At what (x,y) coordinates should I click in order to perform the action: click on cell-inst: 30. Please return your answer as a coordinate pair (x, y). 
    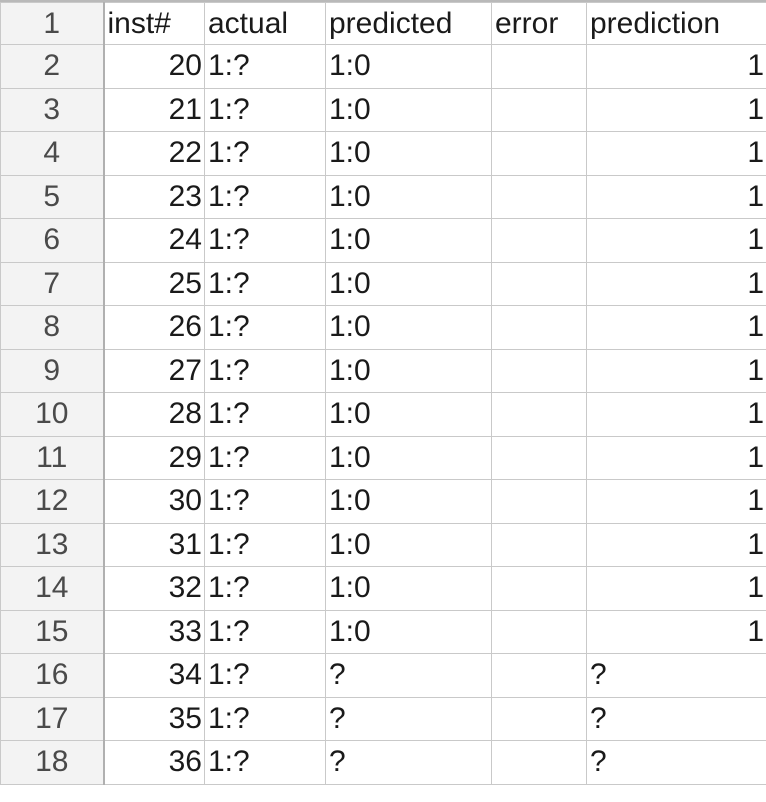
    Looking at the image, I should click on (154, 502).